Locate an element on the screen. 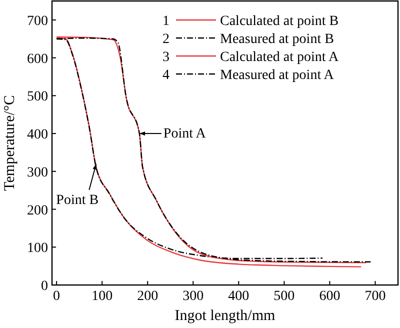 This screenshot has width=400, height=328. legend-label: Calculated at point A is located at coordinates (280, 57).